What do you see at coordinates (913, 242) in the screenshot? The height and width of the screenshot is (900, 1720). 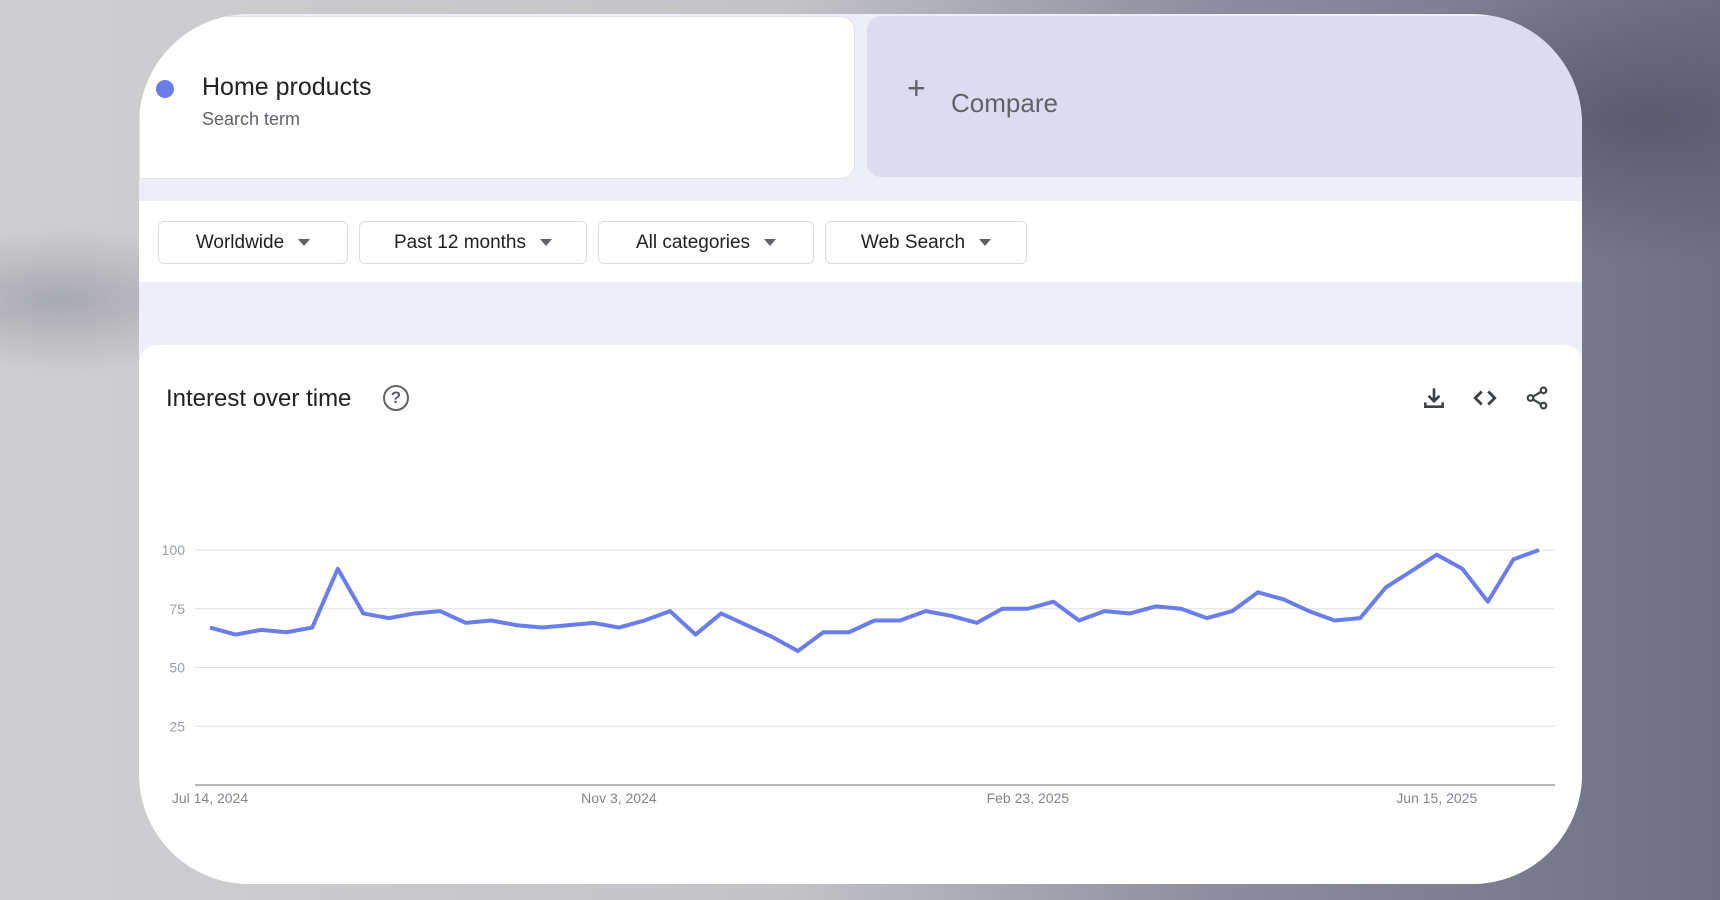 I see `search-type-label: Web Search` at bounding box center [913, 242].